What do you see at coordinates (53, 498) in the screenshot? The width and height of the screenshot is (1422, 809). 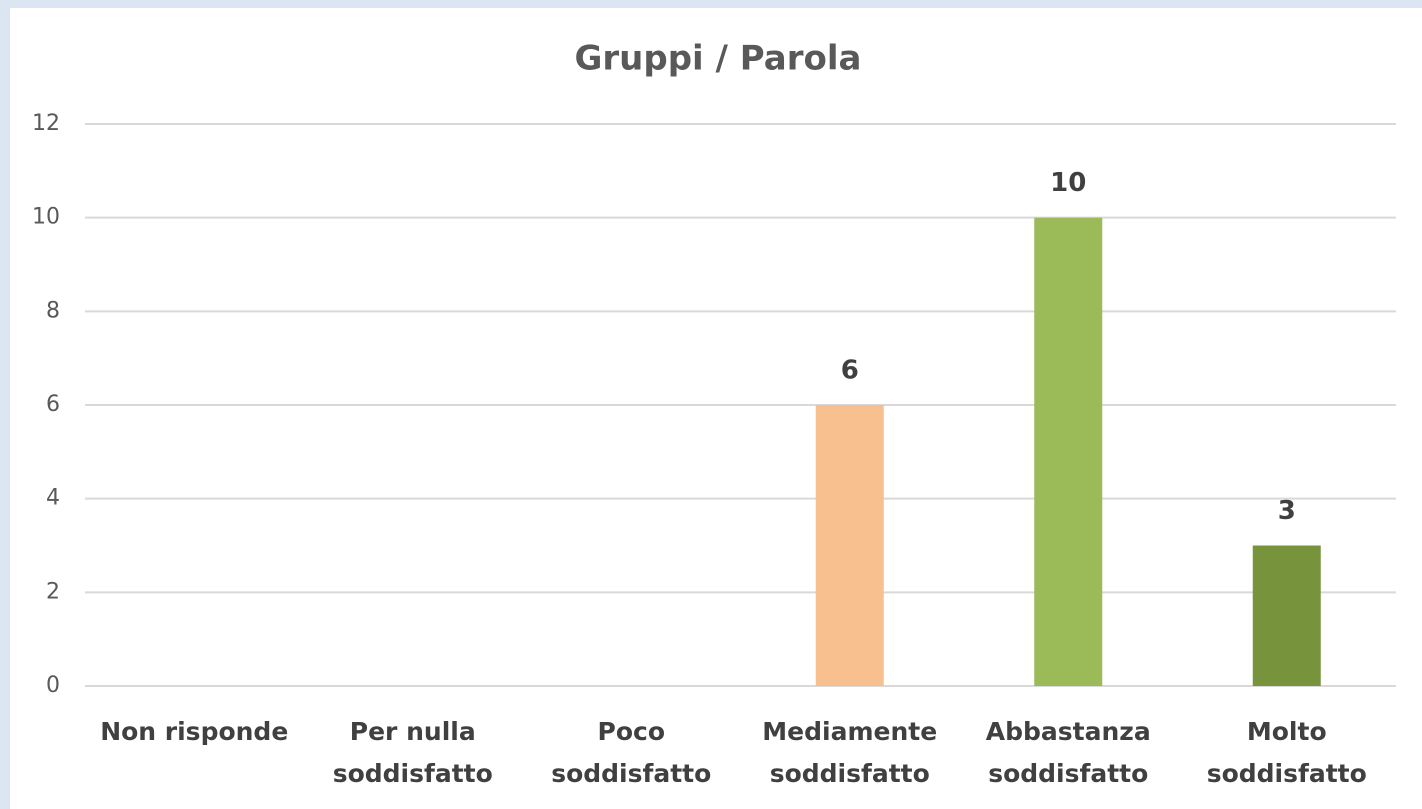 I see `y-tick-label: 4` at bounding box center [53, 498].